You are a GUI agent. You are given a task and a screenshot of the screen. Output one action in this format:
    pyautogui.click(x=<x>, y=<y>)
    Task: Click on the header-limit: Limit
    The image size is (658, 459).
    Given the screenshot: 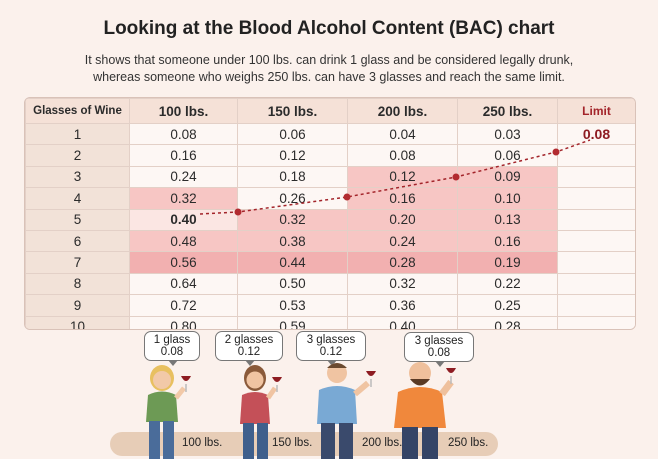 What is the action you would take?
    pyautogui.click(x=596, y=111)
    